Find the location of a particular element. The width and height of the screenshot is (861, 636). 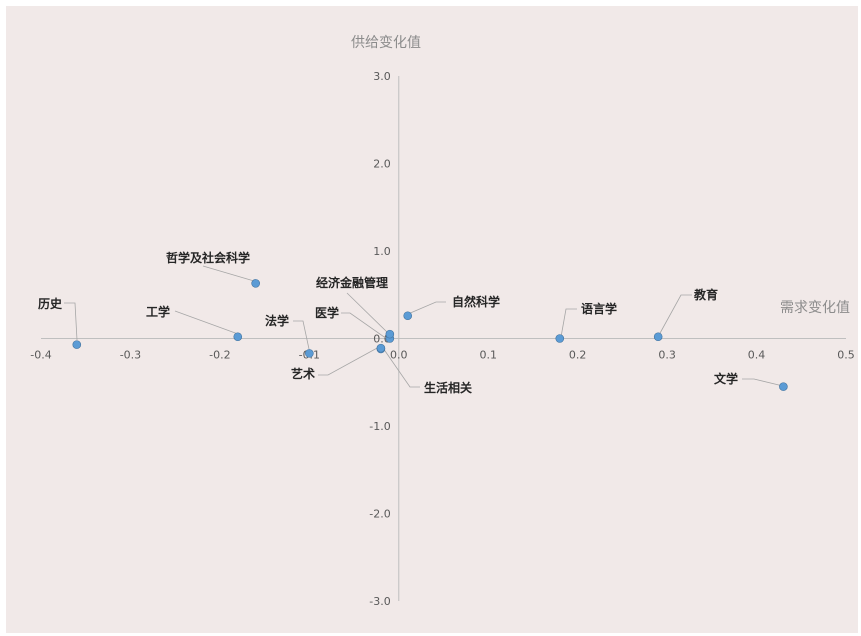

y-tick-label: -2.0 is located at coordinates (379, 514).